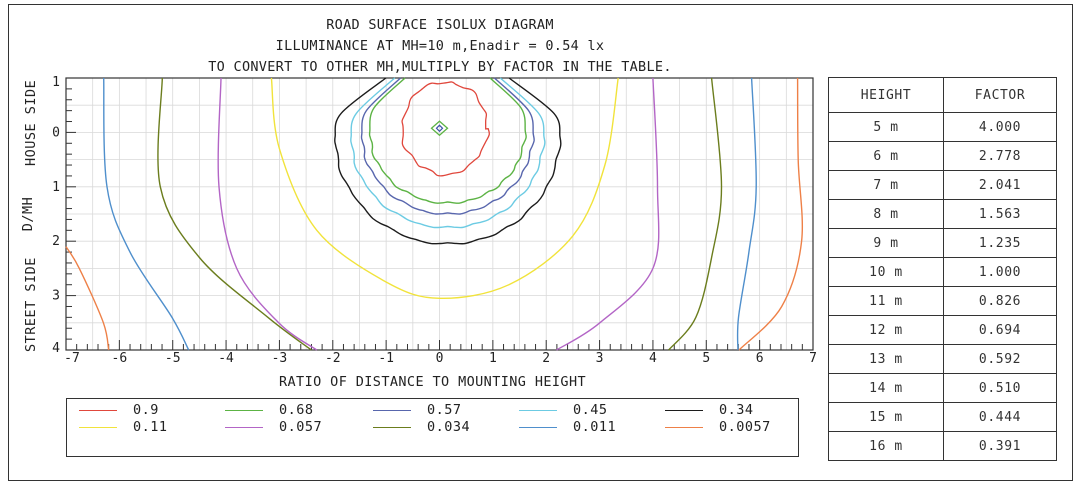 Image resolution: width=1081 pixels, height=485 pixels. I want to click on legend-label: 0.68, so click(296, 410).